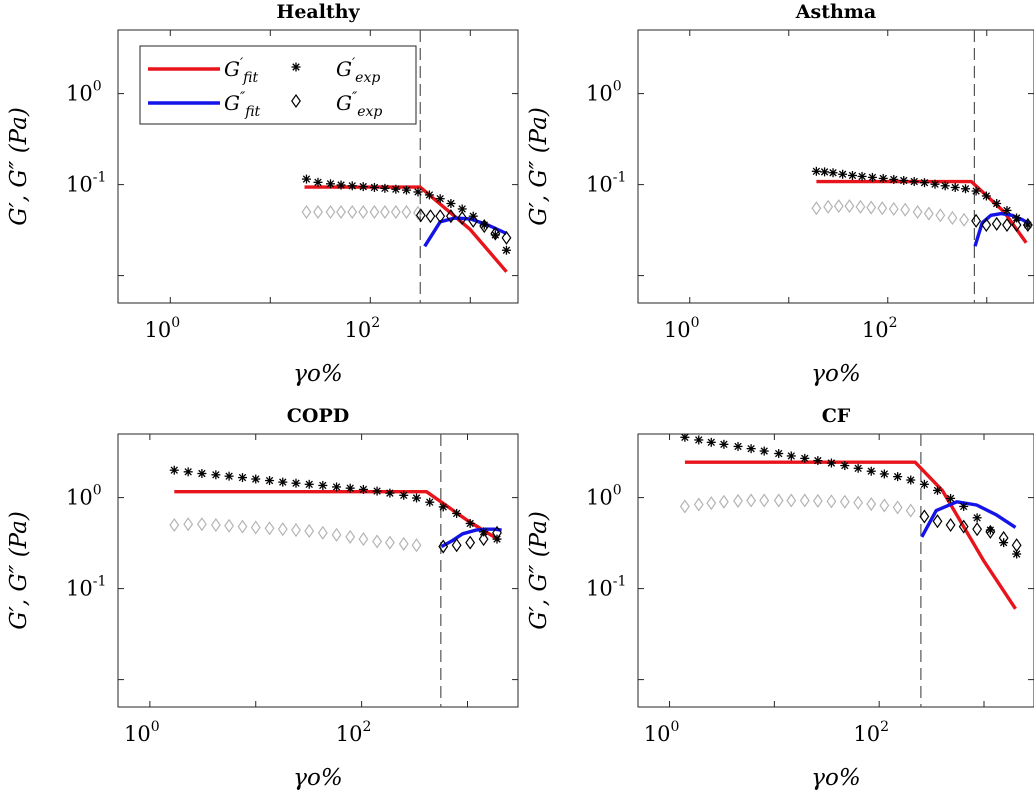  Describe the element at coordinates (836, 416) in the screenshot. I see `chart-title: CF` at that location.